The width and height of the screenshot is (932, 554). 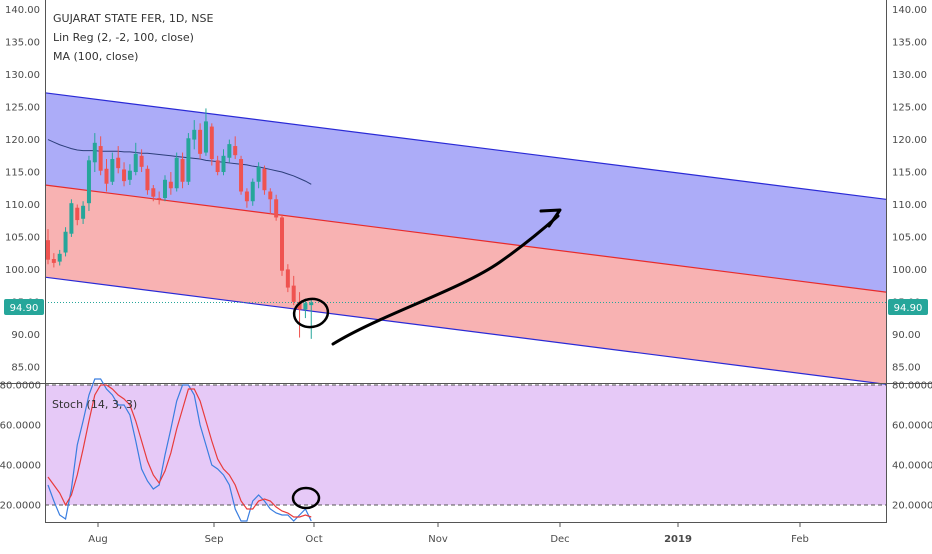 I want to click on ma-line, so click(x=179, y=162).